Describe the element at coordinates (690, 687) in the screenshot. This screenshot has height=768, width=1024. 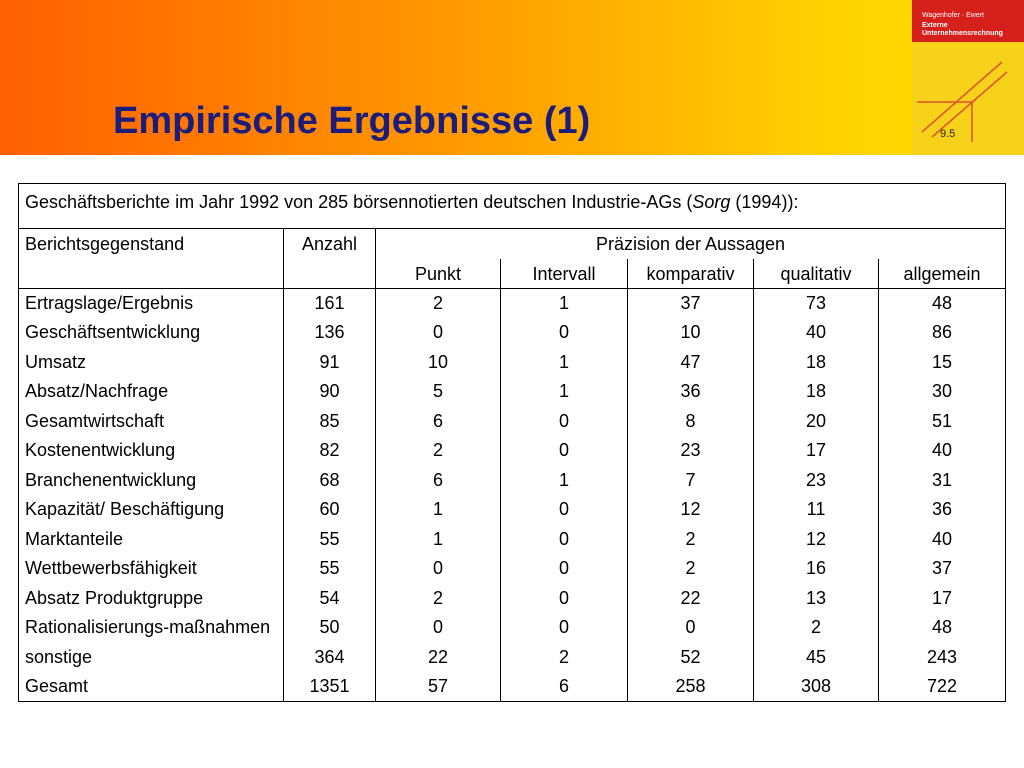
I see `cell: 258` at that location.